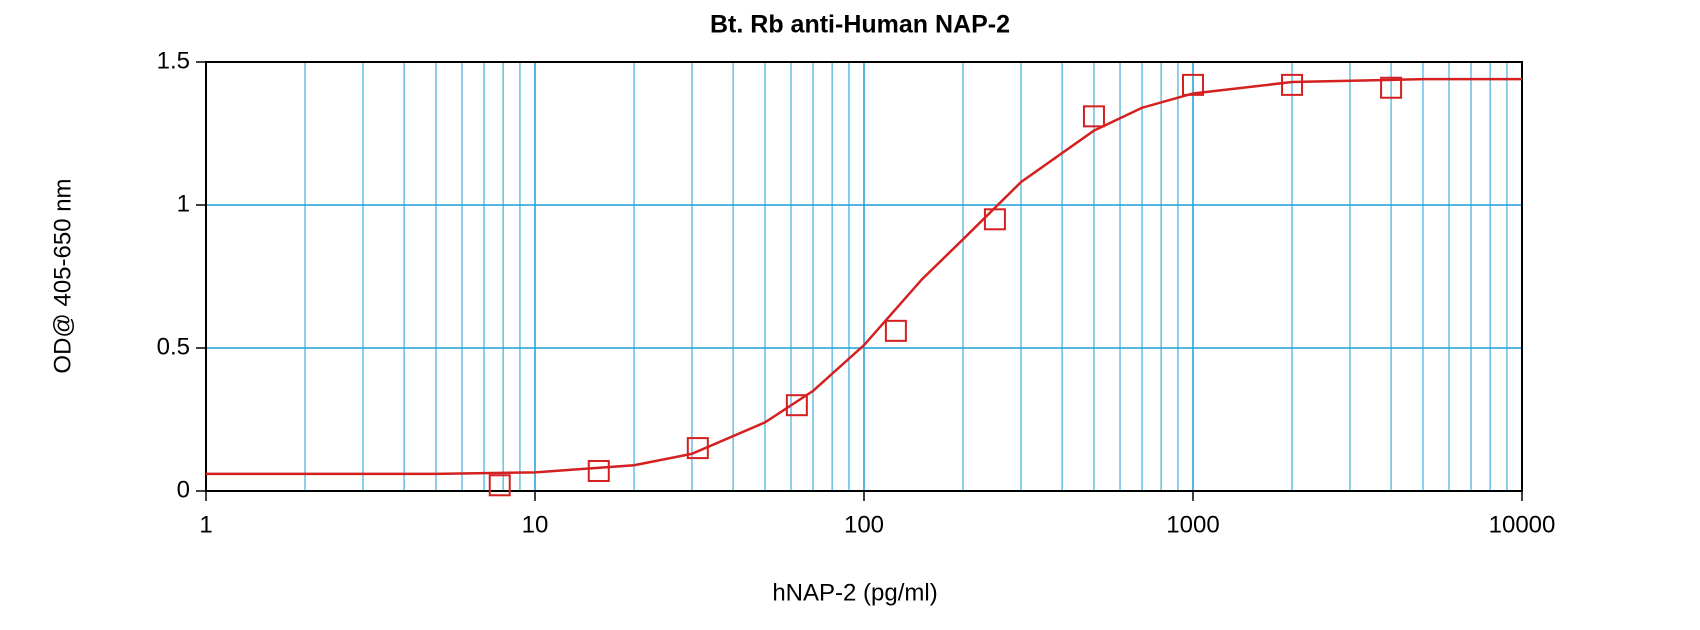 Image resolution: width=1700 pixels, height=630 pixels. Describe the element at coordinates (62, 275) in the screenshot. I see `y-axis-label: OD@ 405-650 nm` at that location.